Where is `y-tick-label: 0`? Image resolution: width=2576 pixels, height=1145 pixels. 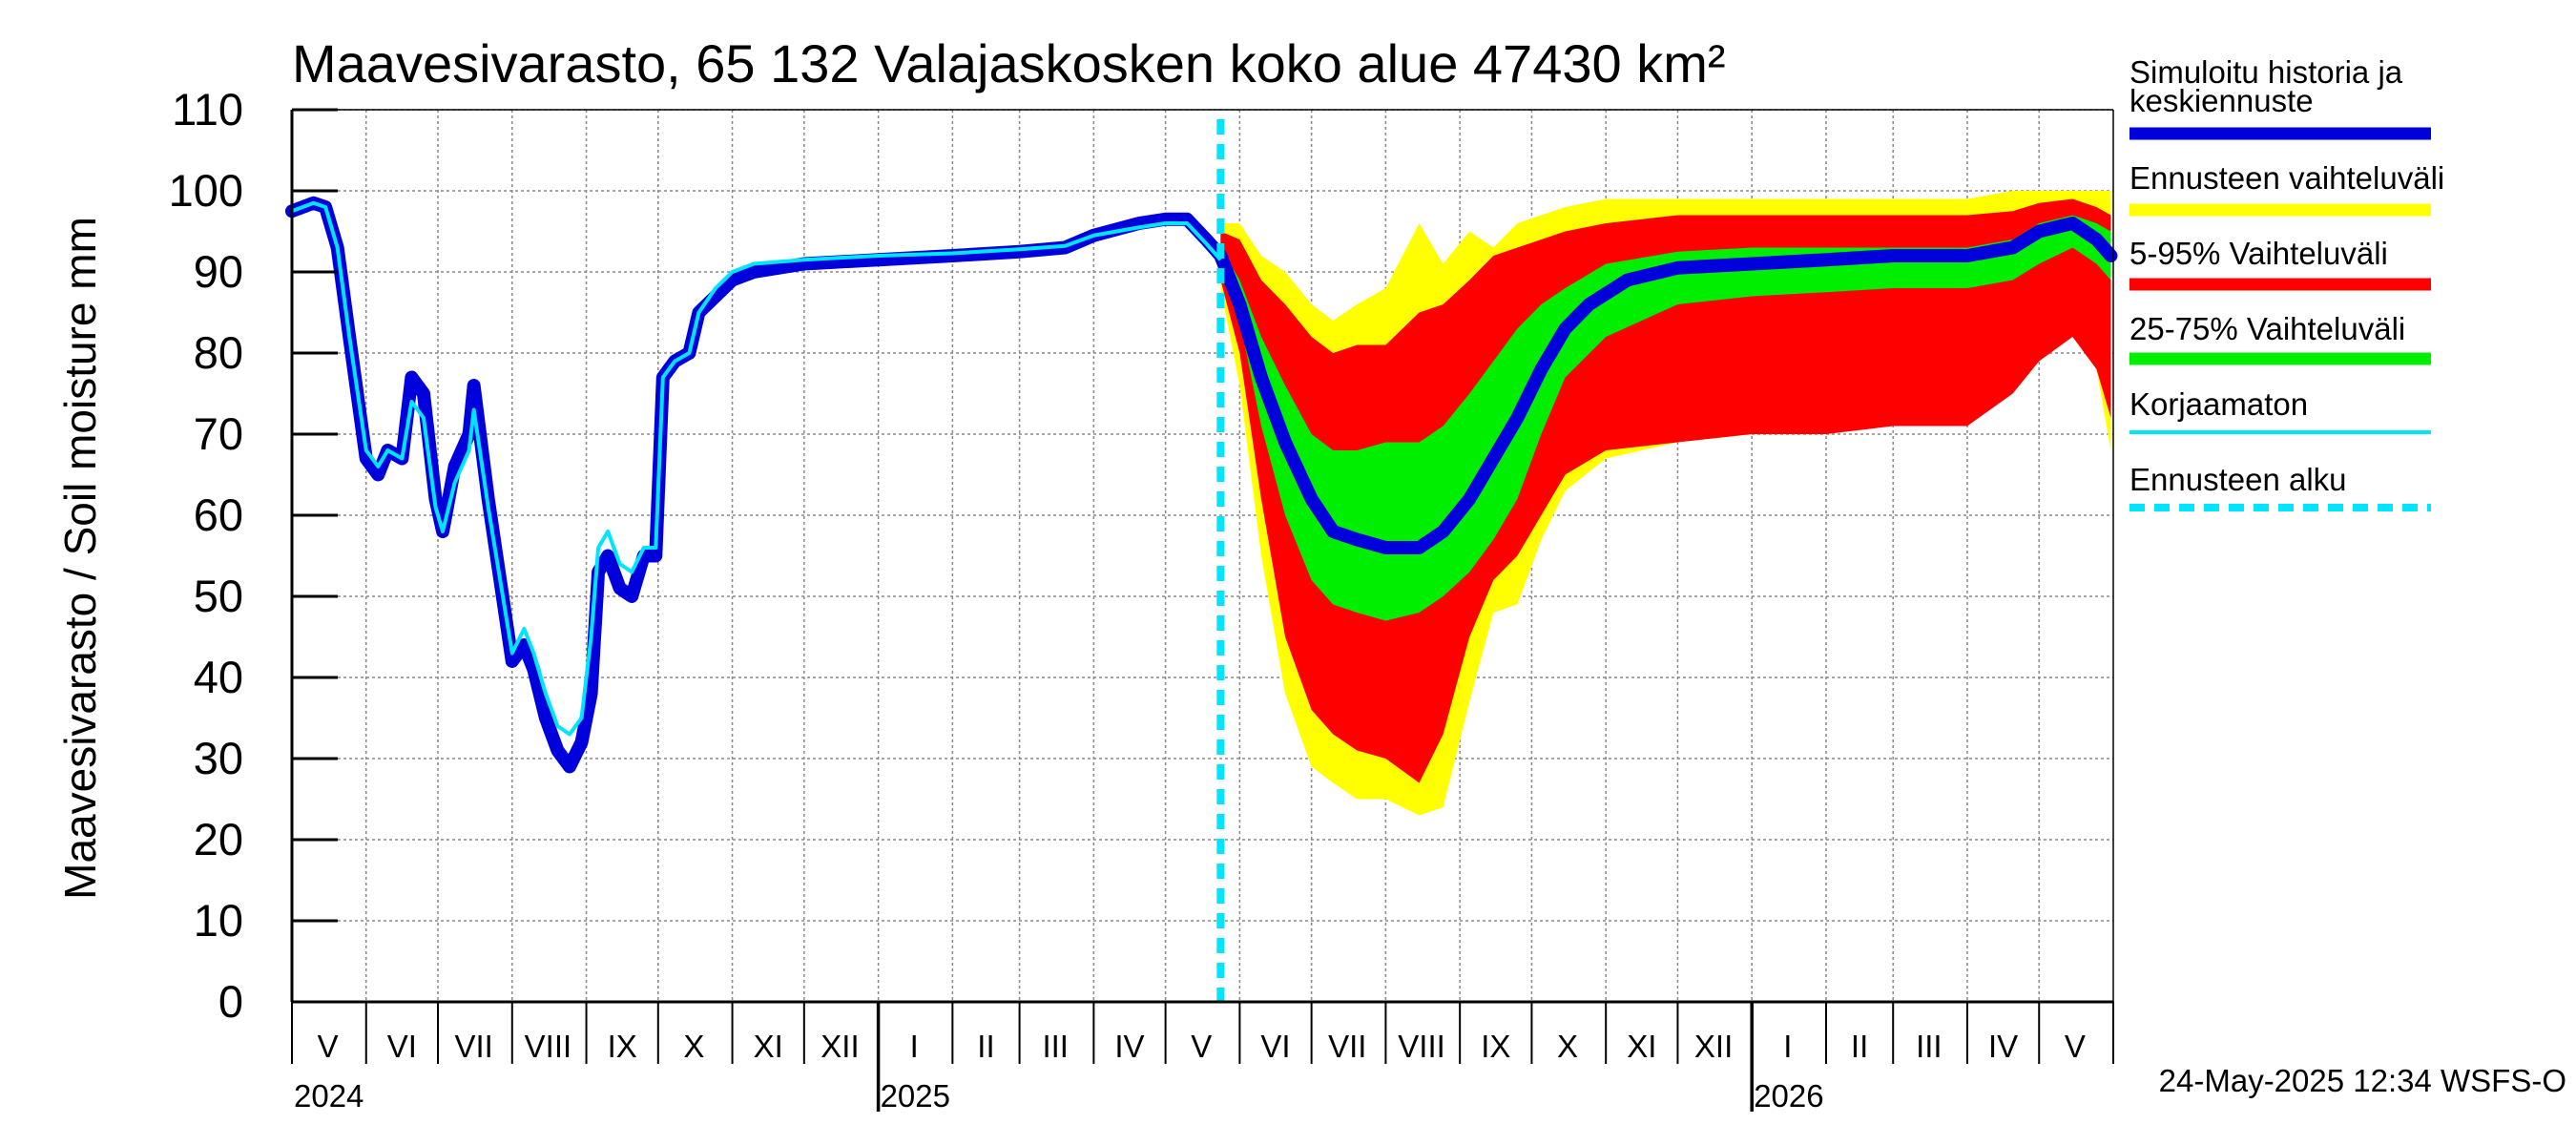 y-tick-label: 0 is located at coordinates (230, 1001).